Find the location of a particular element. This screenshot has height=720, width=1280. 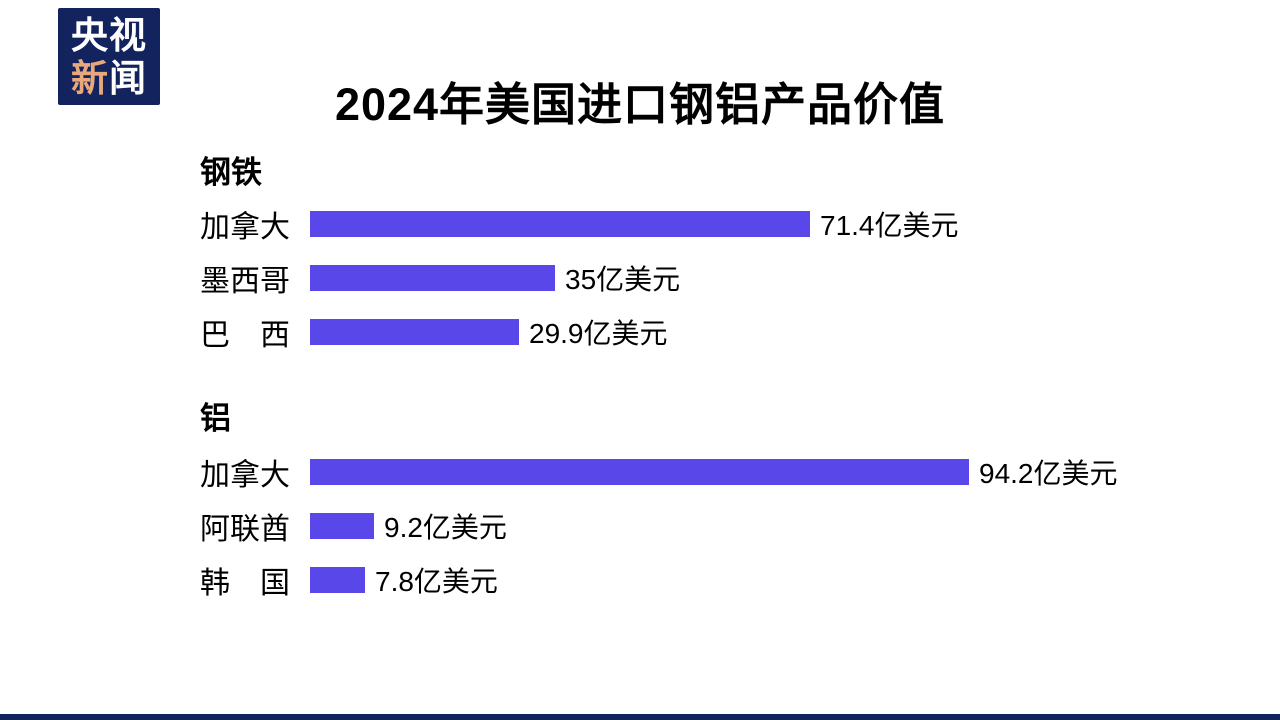

logo-line1: 央视 is located at coordinates (109, 35).